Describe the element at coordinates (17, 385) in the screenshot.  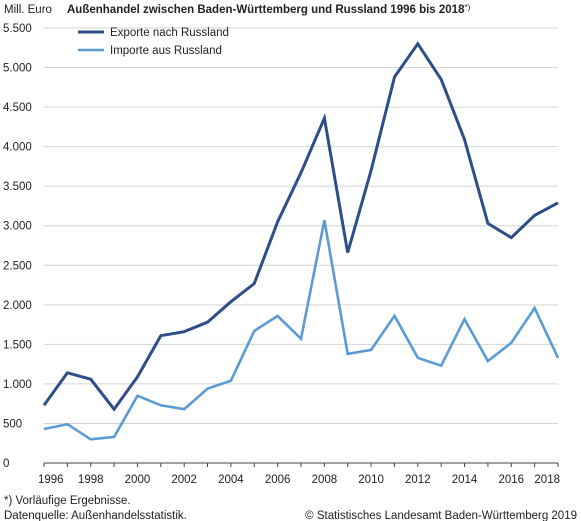
I see `y-tick-label-1000: 1.000` at that location.